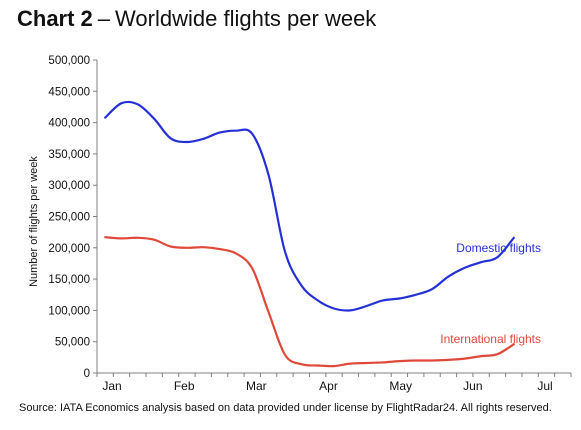 The width and height of the screenshot is (581, 430). What do you see at coordinates (400, 386) in the screenshot?
I see `x-tick-label: May` at bounding box center [400, 386].